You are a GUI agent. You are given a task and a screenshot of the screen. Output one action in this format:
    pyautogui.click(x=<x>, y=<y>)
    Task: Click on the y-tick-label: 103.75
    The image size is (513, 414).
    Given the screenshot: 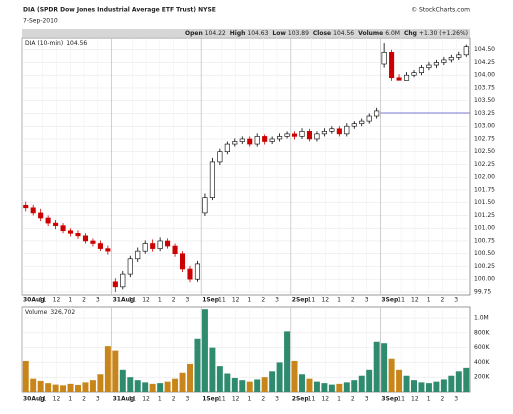 What is the action you would take?
    pyautogui.click(x=484, y=87)
    